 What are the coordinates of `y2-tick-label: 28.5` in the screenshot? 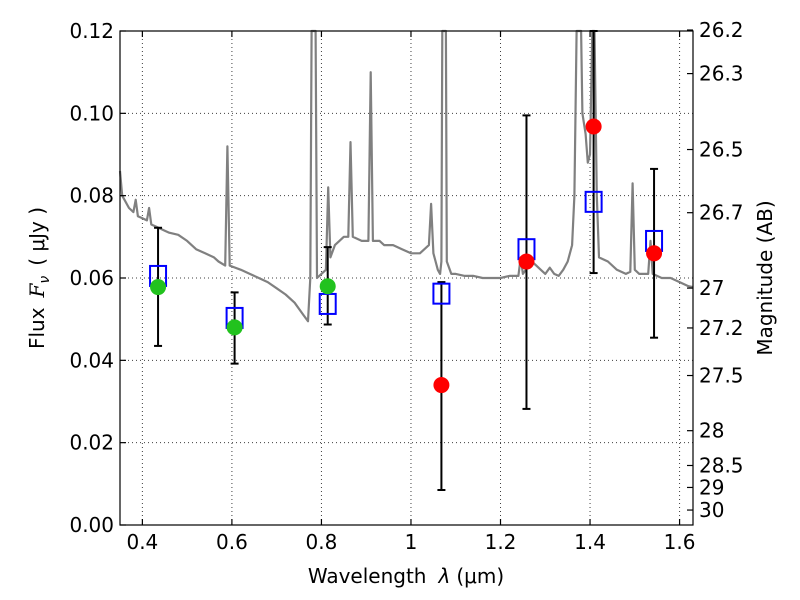 It's located at (721, 465).